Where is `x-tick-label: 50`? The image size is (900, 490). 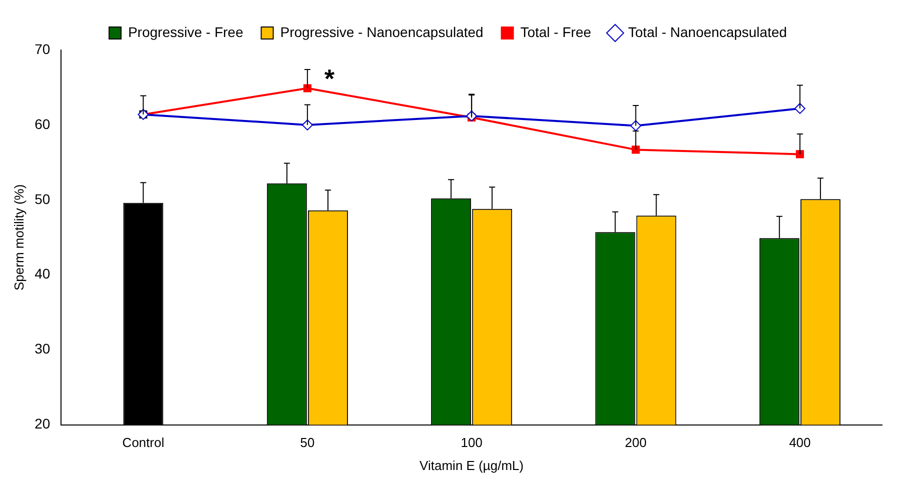 x-tick-label: 50 is located at coordinates (307, 442).